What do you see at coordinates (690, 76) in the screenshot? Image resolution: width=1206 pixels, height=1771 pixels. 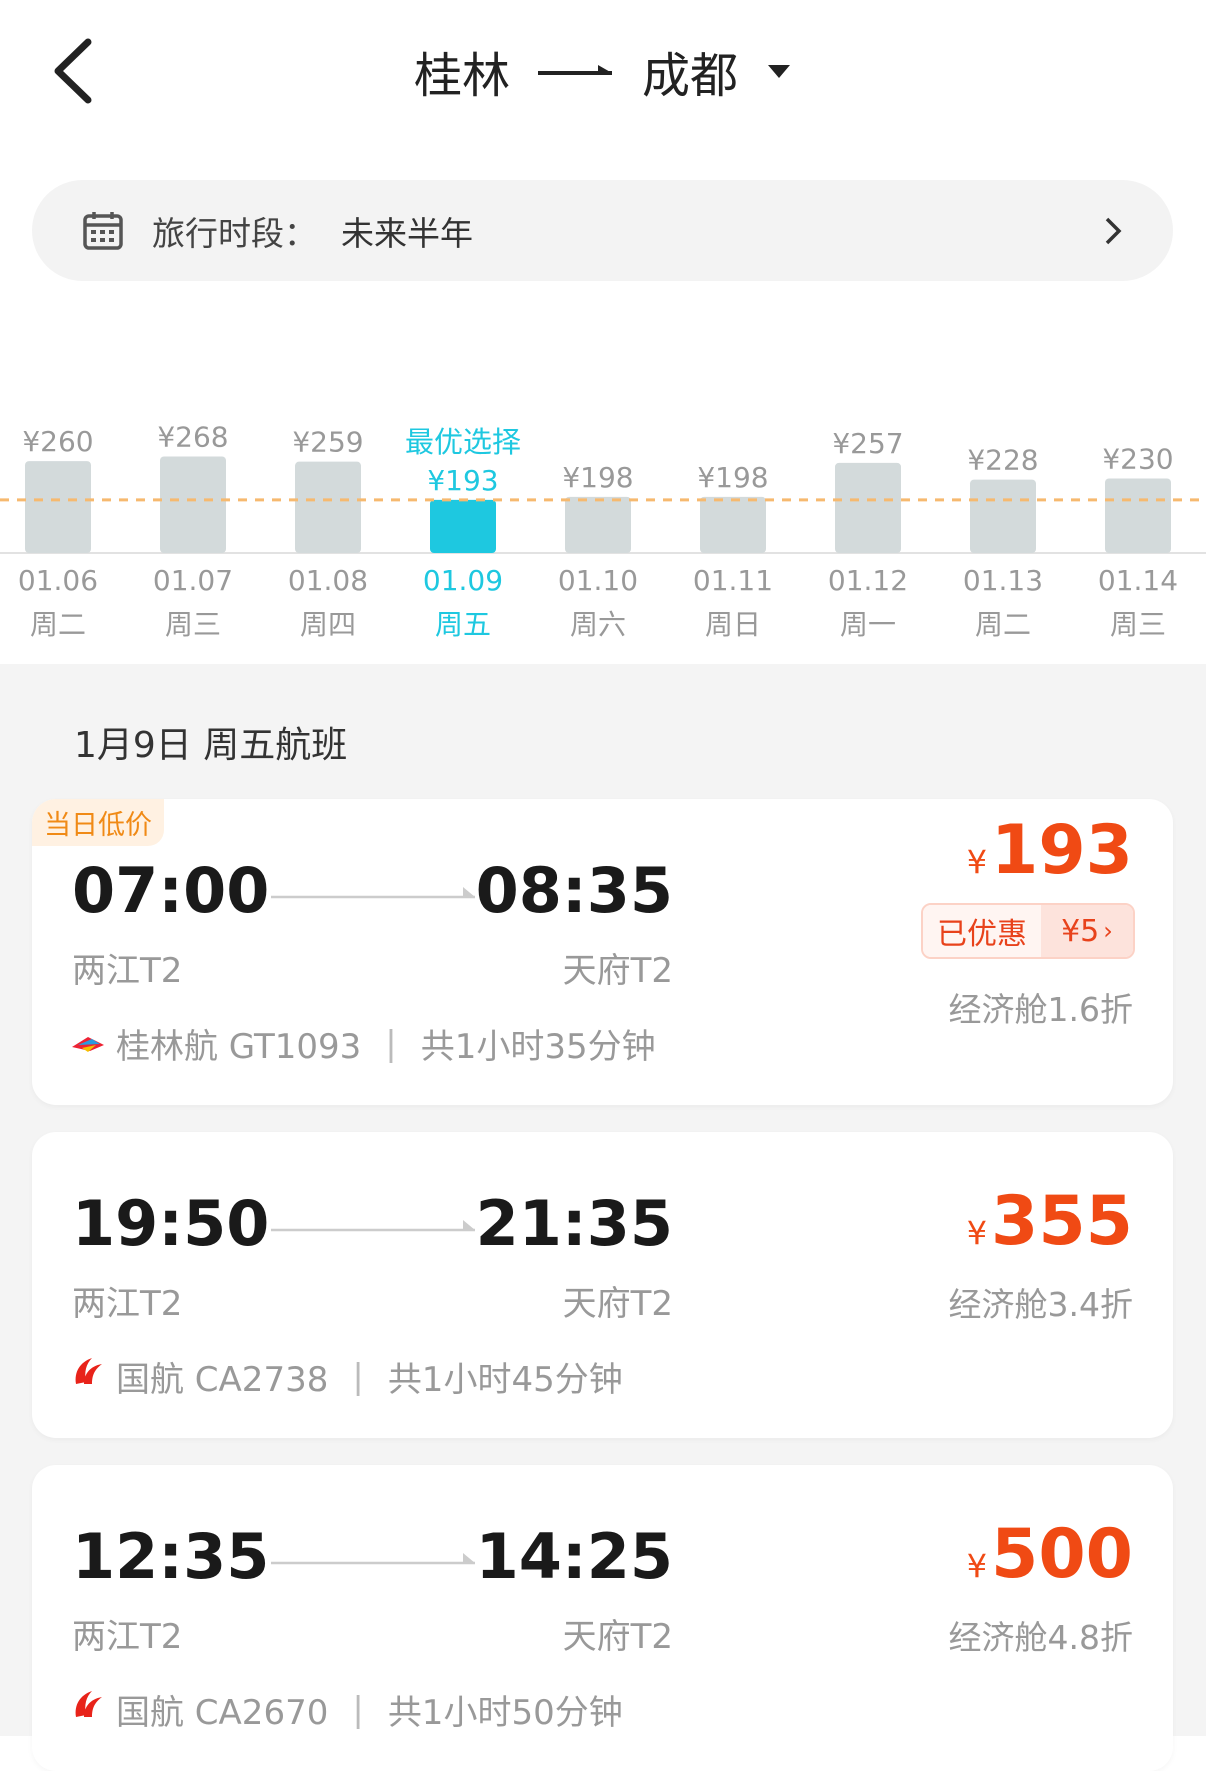 I see `destination-city: 成都` at bounding box center [690, 76].